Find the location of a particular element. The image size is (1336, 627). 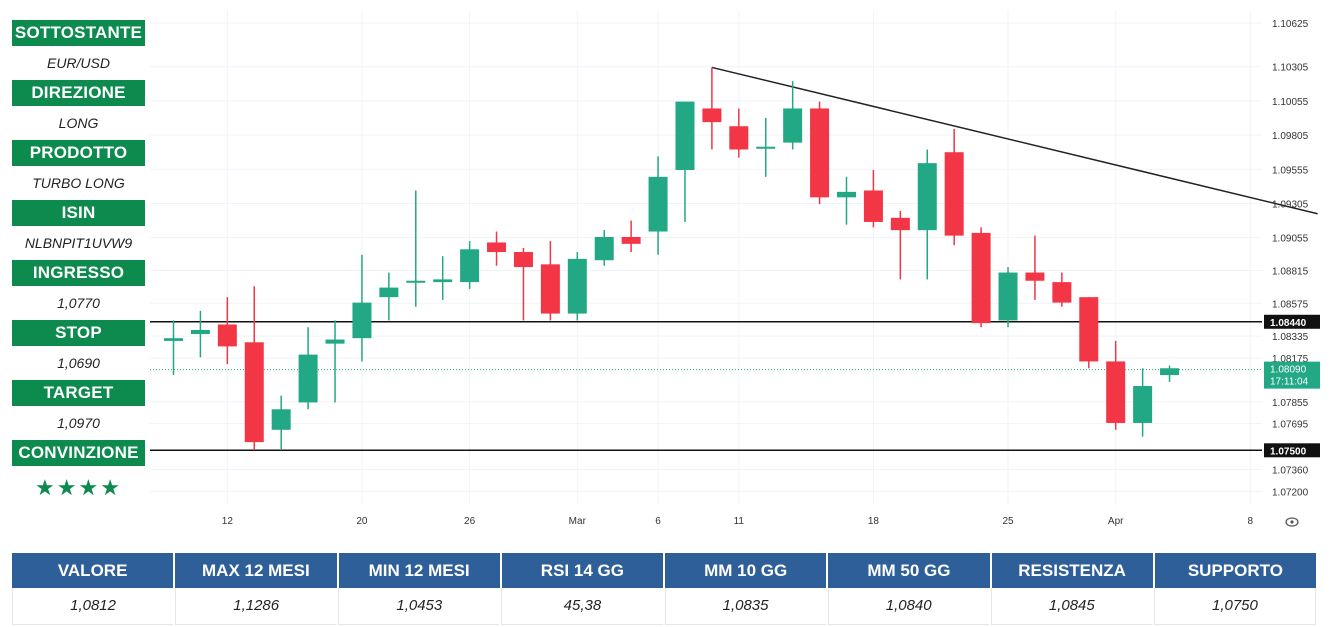

eye-icon is located at coordinates (1292, 522).